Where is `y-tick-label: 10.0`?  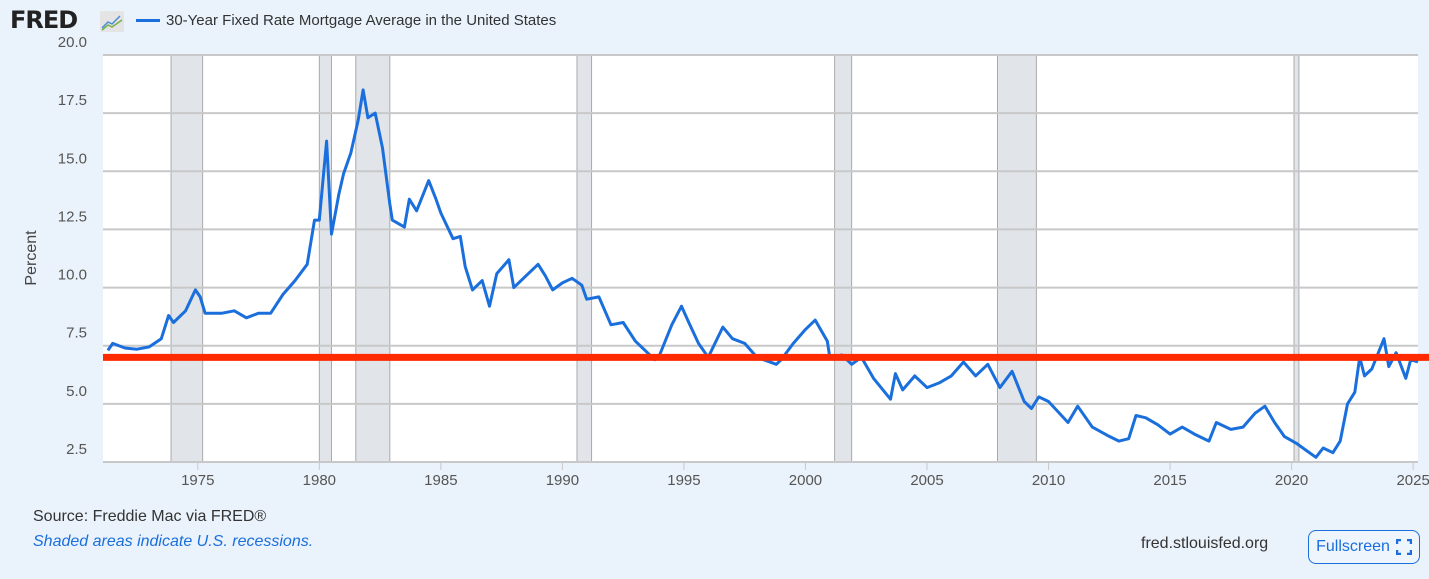
y-tick-label: 10.0 is located at coordinates (72, 275).